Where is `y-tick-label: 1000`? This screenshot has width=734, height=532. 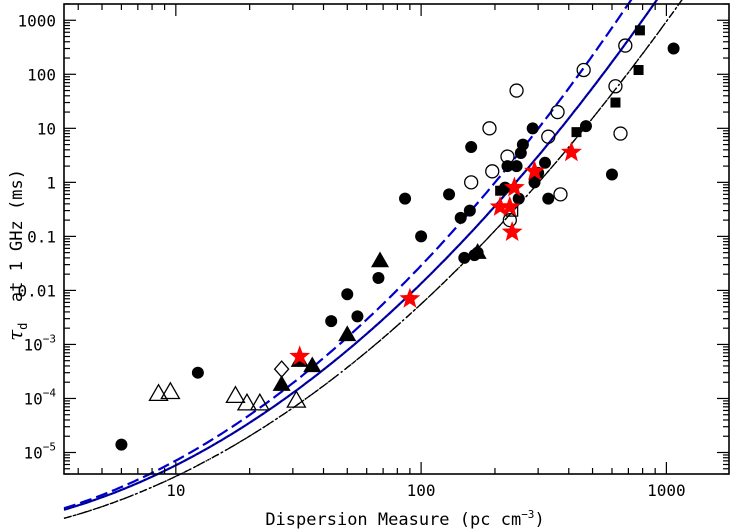
y-tick-label: 1000 is located at coordinates (36, 20).